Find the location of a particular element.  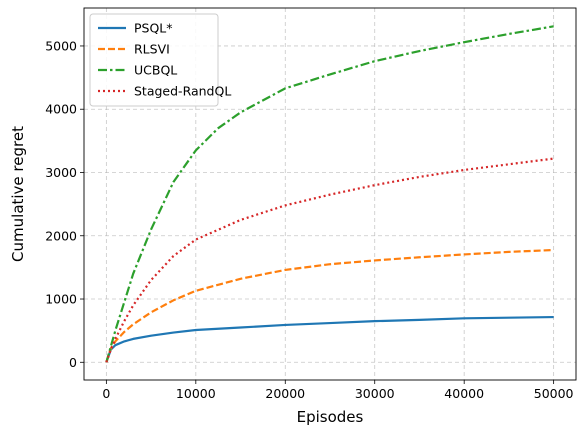

x-tick-label: 0 is located at coordinates (106, 393).